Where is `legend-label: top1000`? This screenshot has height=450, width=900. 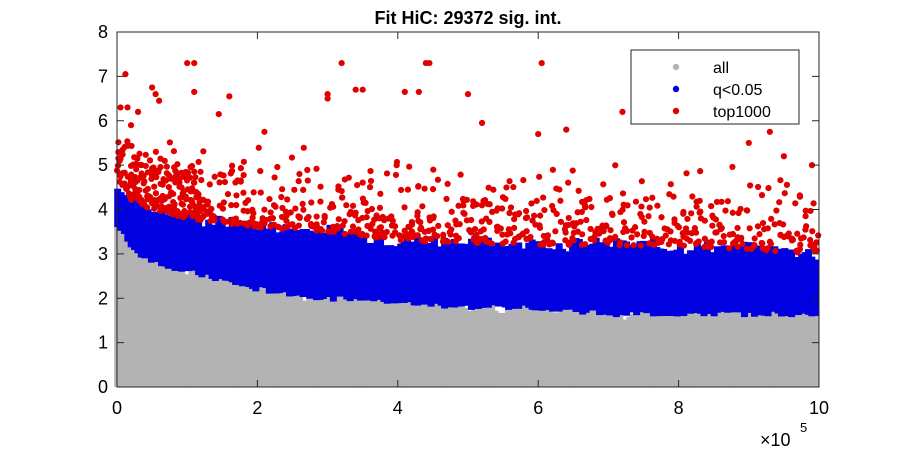 legend-label: top1000 is located at coordinates (742, 112).